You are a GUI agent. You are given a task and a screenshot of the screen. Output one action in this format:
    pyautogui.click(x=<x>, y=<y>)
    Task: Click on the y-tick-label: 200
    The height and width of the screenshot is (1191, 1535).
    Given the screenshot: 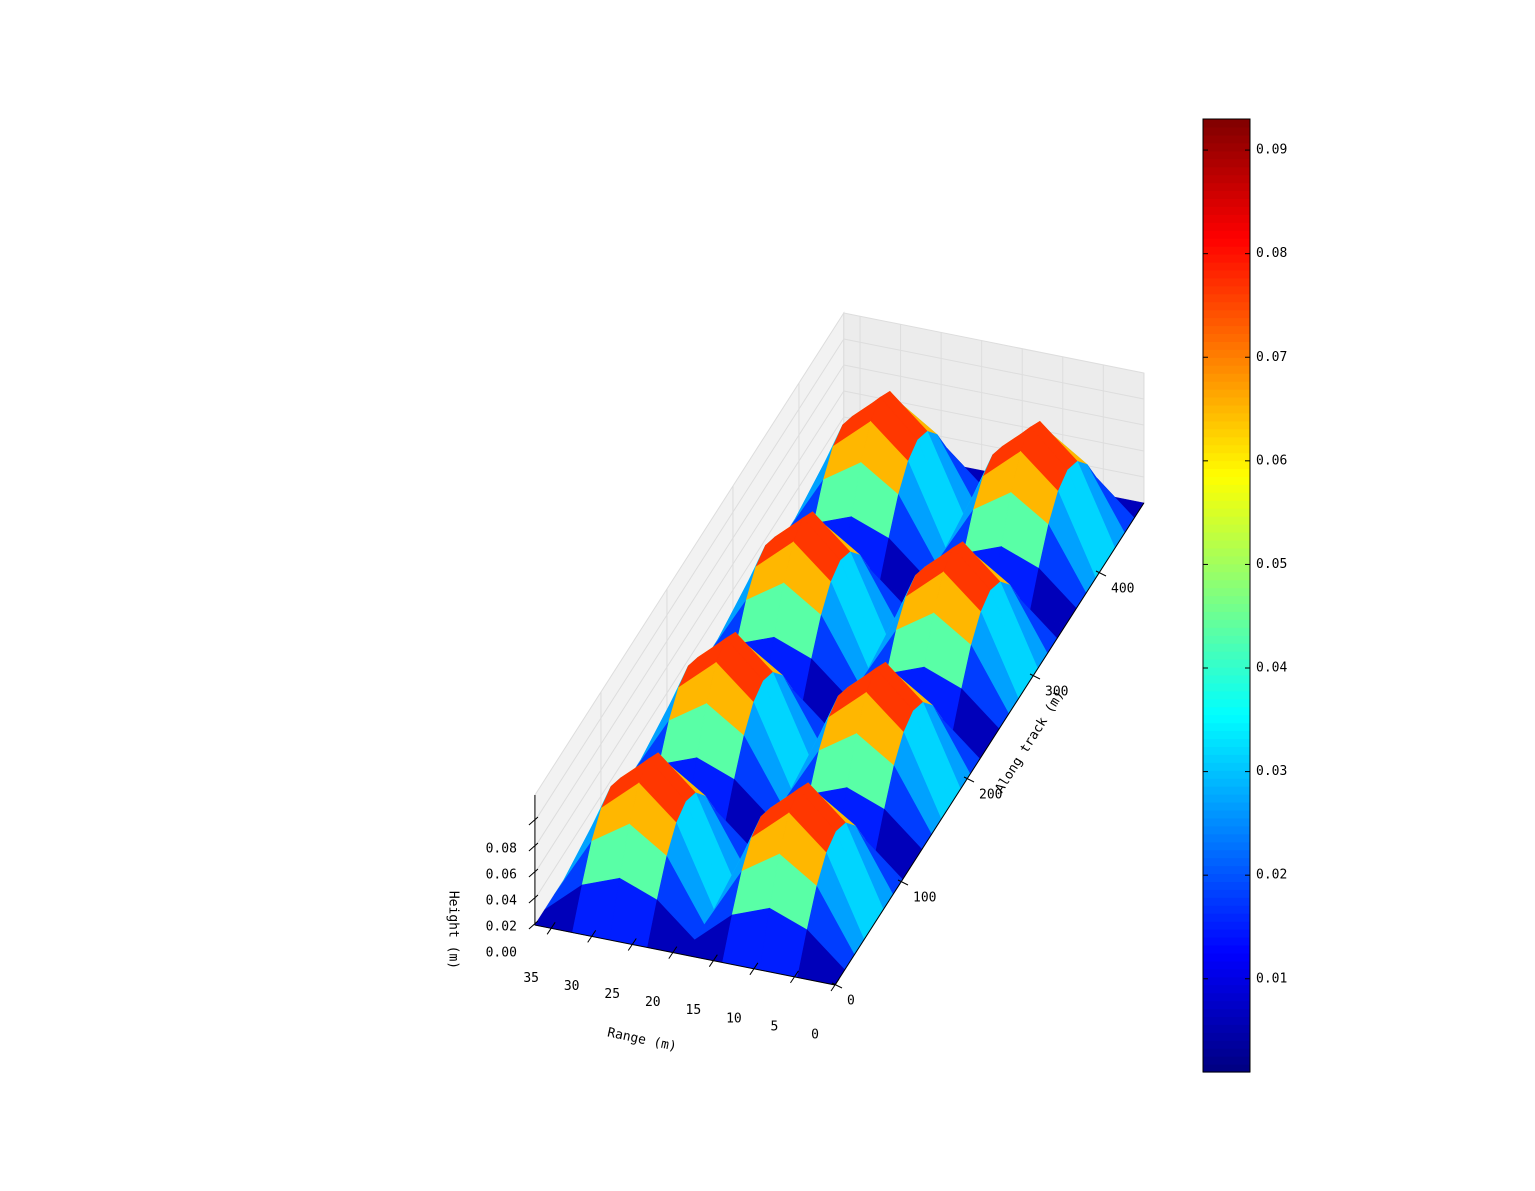 What is the action you would take?
    pyautogui.click(x=990, y=795)
    